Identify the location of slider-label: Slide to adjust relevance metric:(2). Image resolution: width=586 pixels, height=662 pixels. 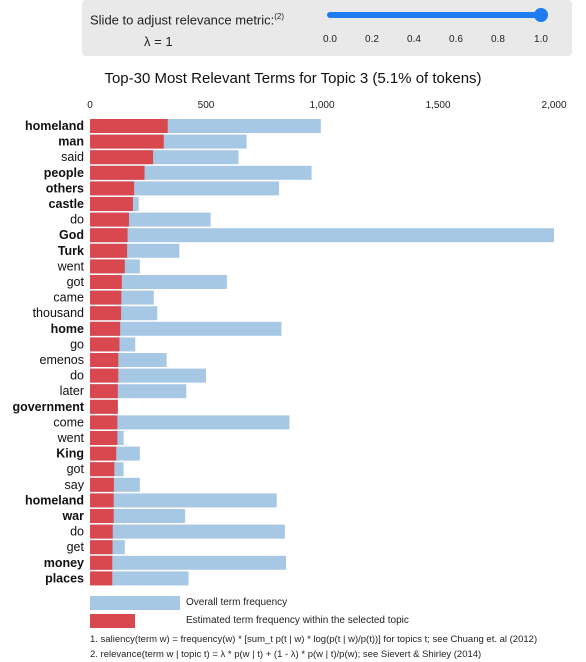
(187, 20).